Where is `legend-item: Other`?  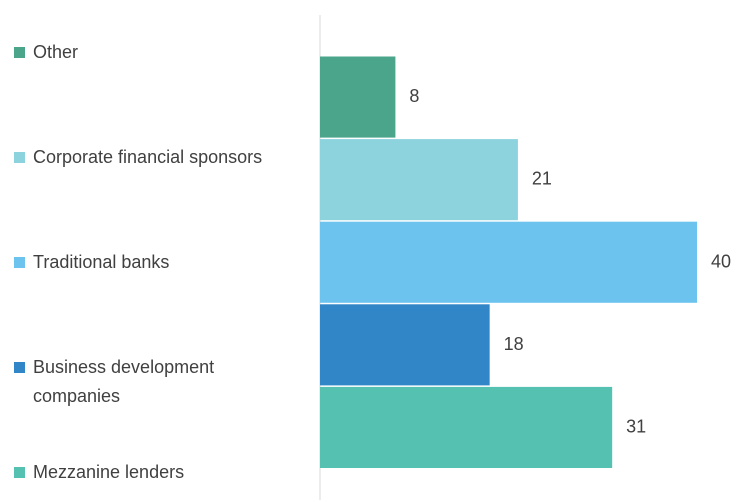 legend-item: Other is located at coordinates (138, 52).